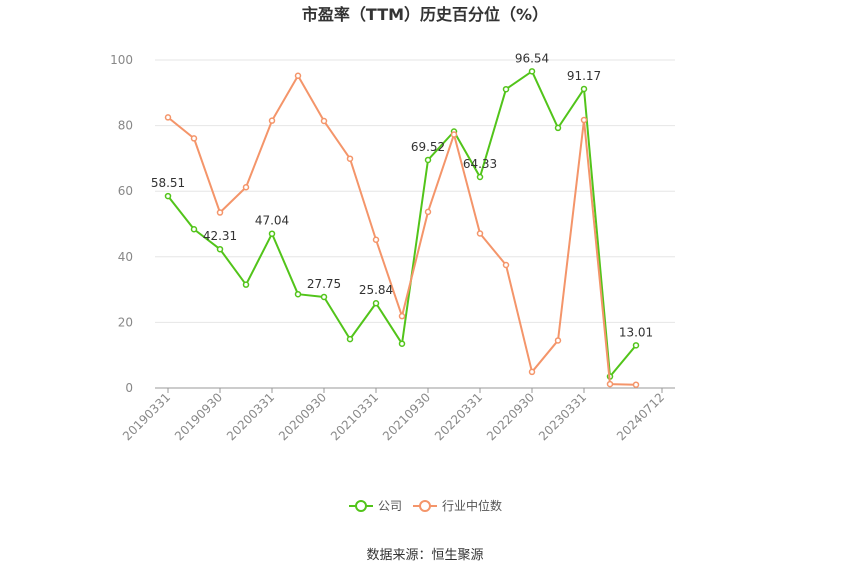 The width and height of the screenshot is (850, 575). I want to click on data-label: 47.04, so click(272, 221).